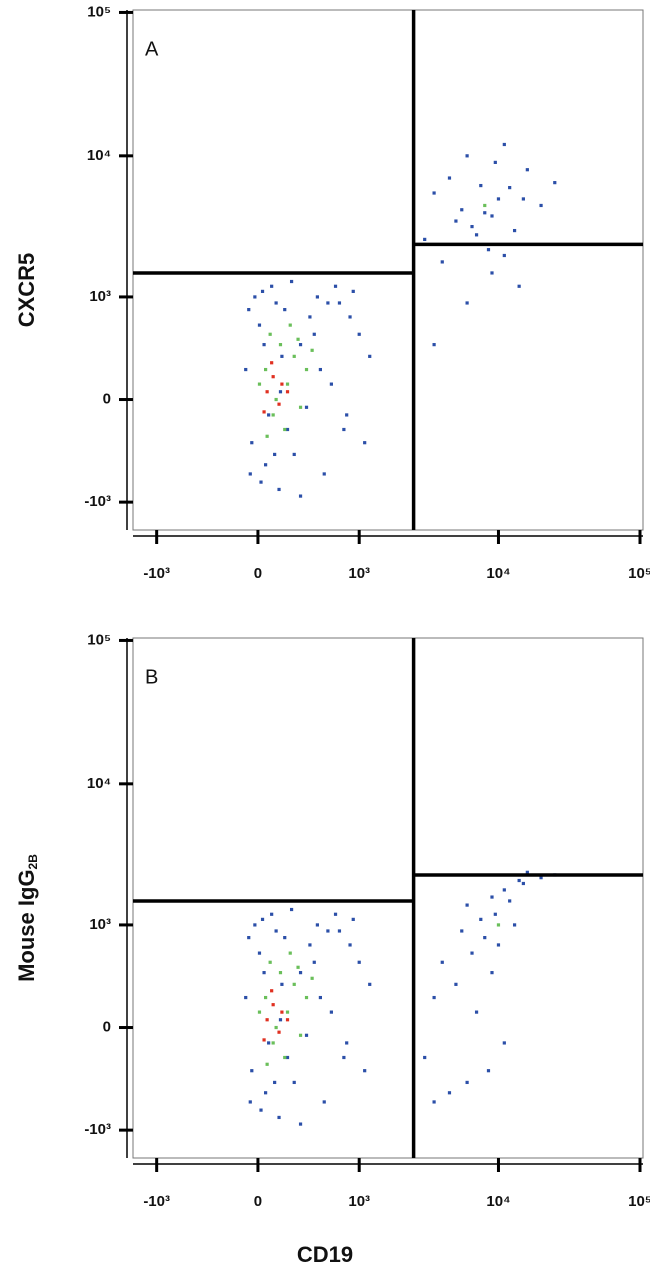 The image size is (650, 1276). I want to click on x-tick-label: 10³, so click(359, 1201).